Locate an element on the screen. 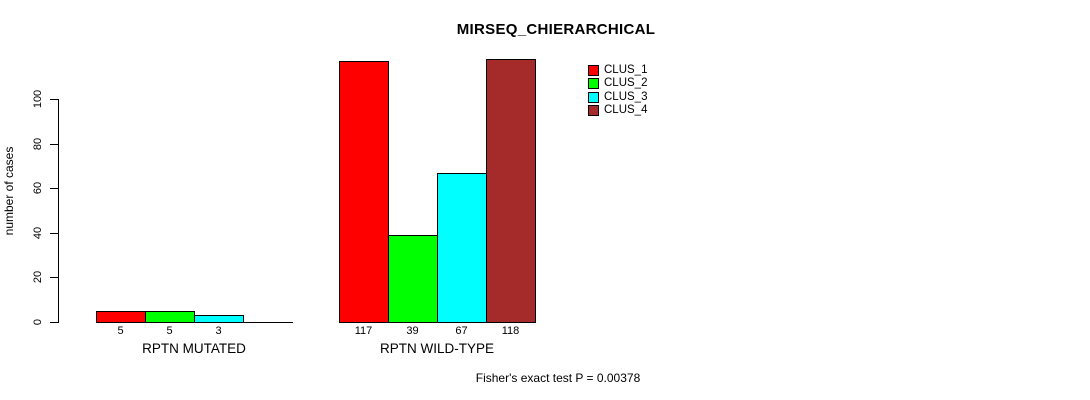 This screenshot has width=1090, height=400. legend-label: CLUS_4 is located at coordinates (626, 109).